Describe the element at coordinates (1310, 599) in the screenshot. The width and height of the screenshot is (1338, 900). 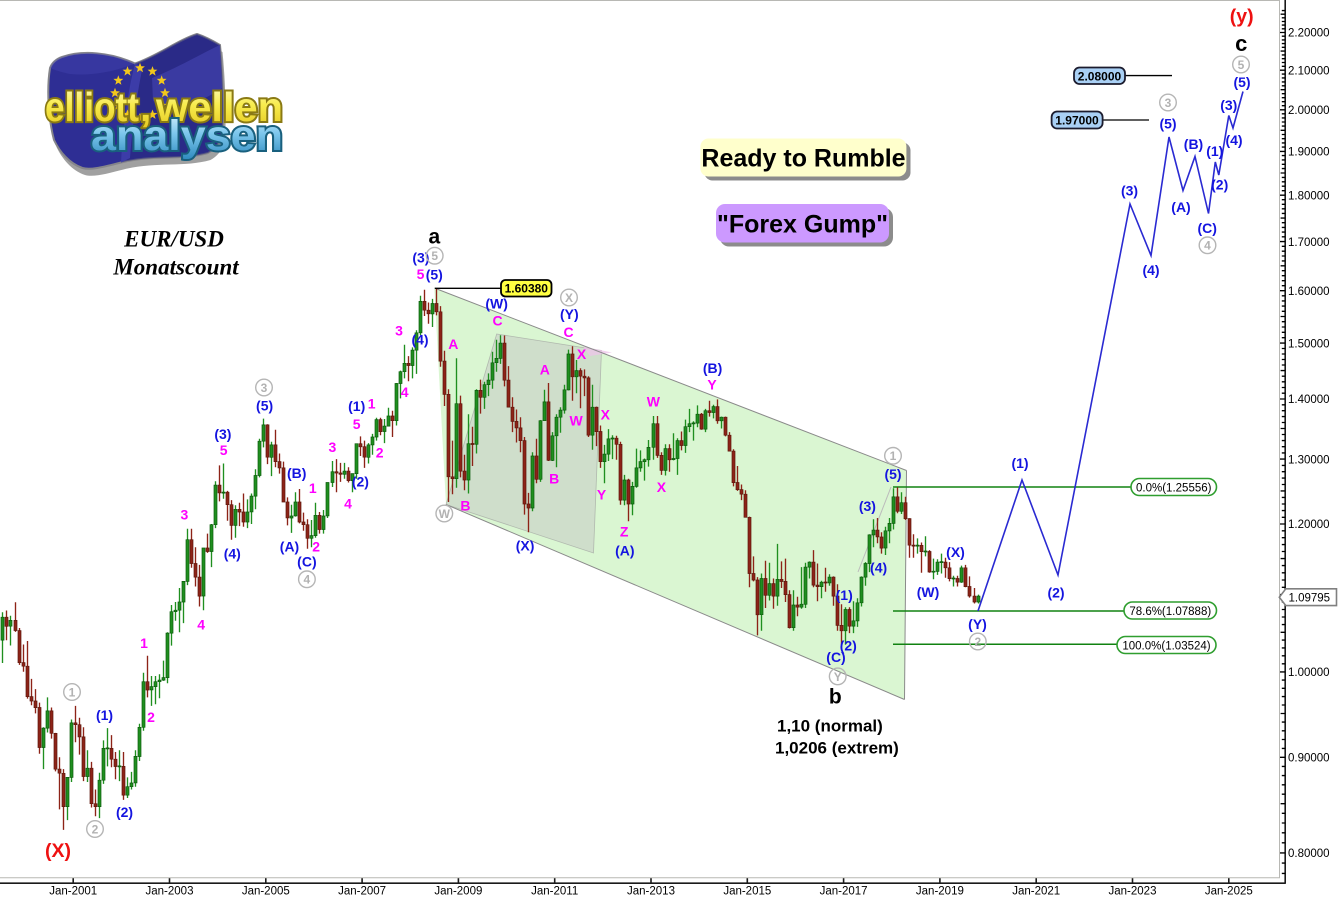
I see `svg-text: 1.09795` at that location.